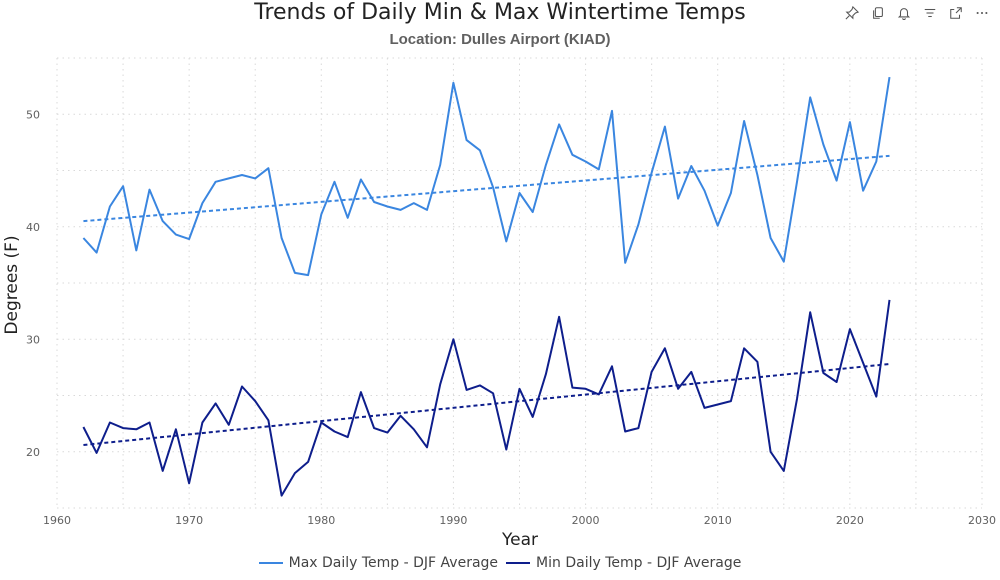 This screenshot has width=1000, height=580. What do you see at coordinates (639, 563) in the screenshot?
I see `legend-label-min: Min Daily Temp - DJF Average` at bounding box center [639, 563].